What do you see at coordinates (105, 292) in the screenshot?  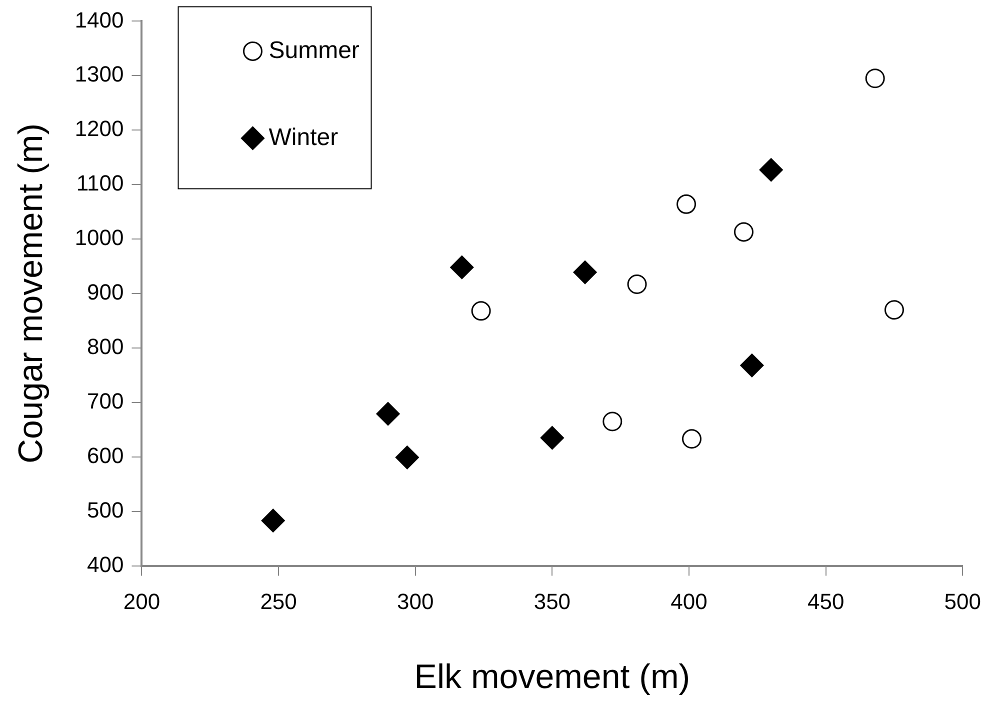 I see `y-tick-label: 900` at bounding box center [105, 292].